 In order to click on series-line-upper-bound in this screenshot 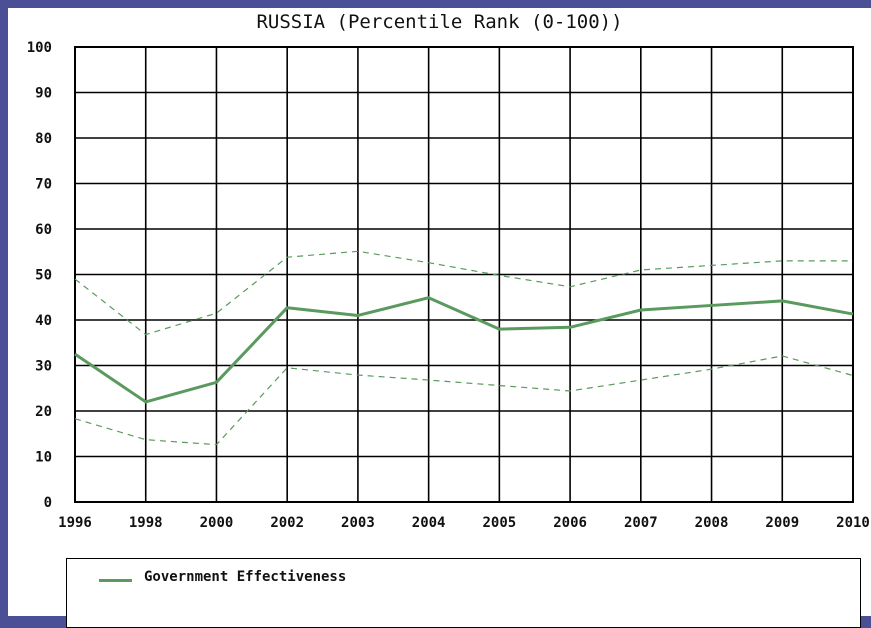, I will do `click(463, 293)`.